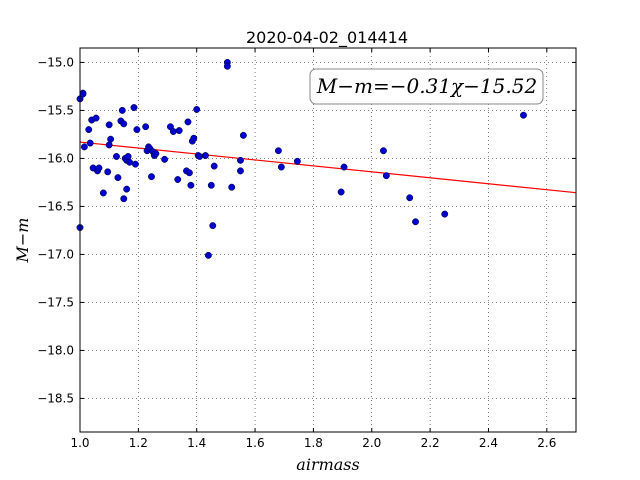 The height and width of the screenshot is (480, 640). Describe the element at coordinates (55, 158) in the screenshot. I see `y-tick-label: −16.0` at that location.